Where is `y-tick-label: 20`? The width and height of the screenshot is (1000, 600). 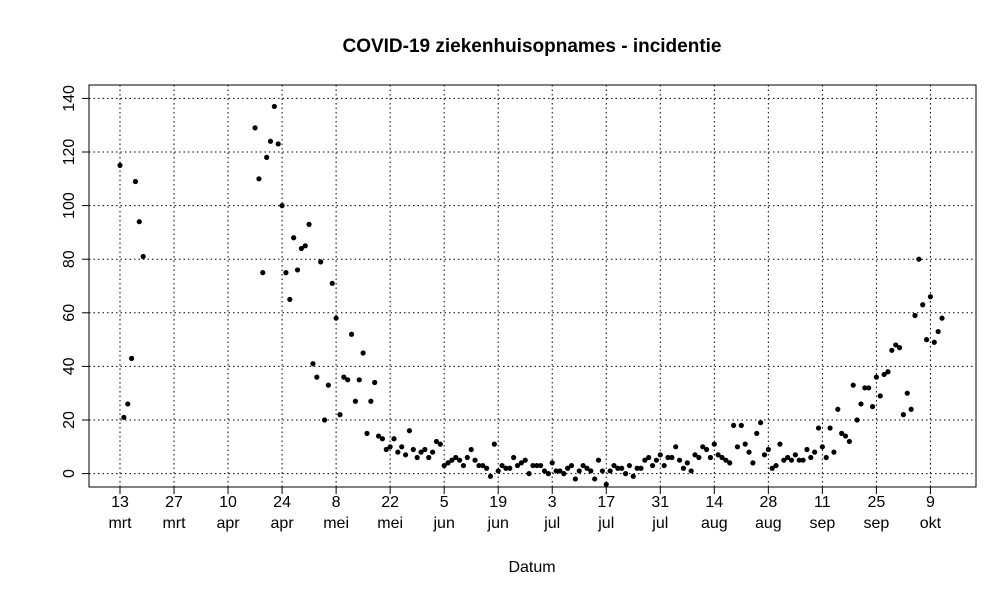 y-tick-label: 20 is located at coordinates (69, 420).